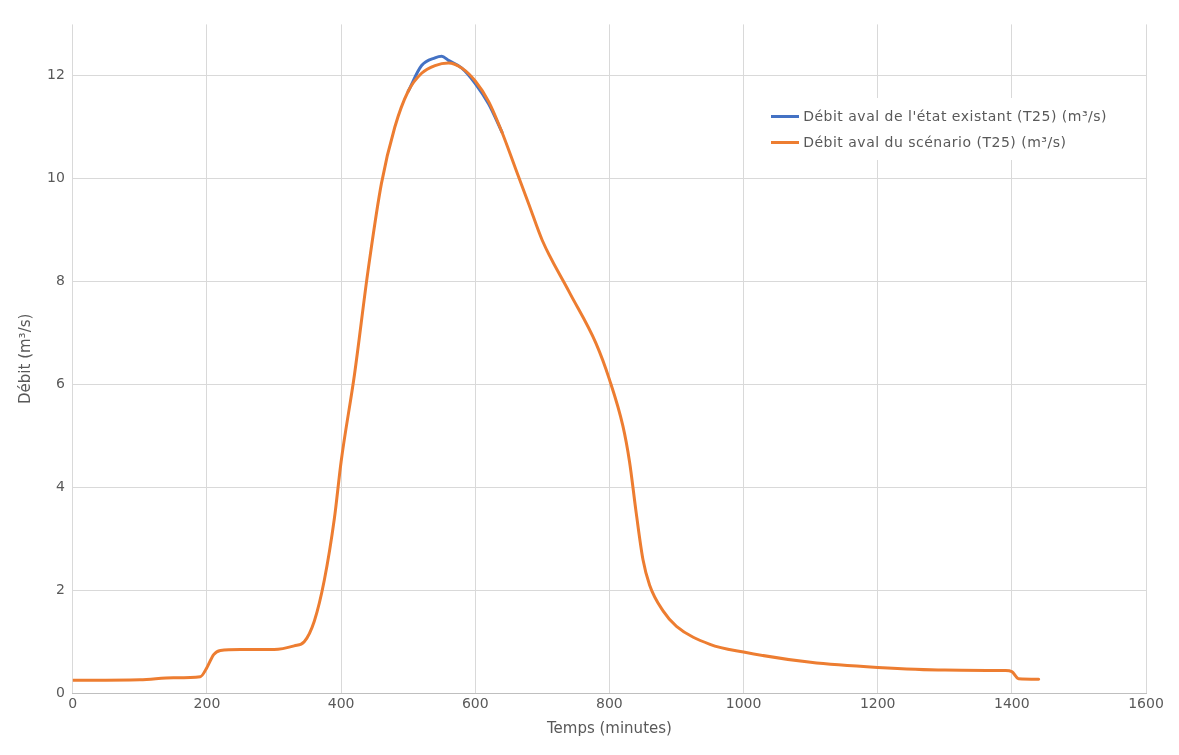 This screenshot has height=755, width=1179. What do you see at coordinates (608, 727) in the screenshot?
I see `x-axis-title: Temps (minutes)` at bounding box center [608, 727].